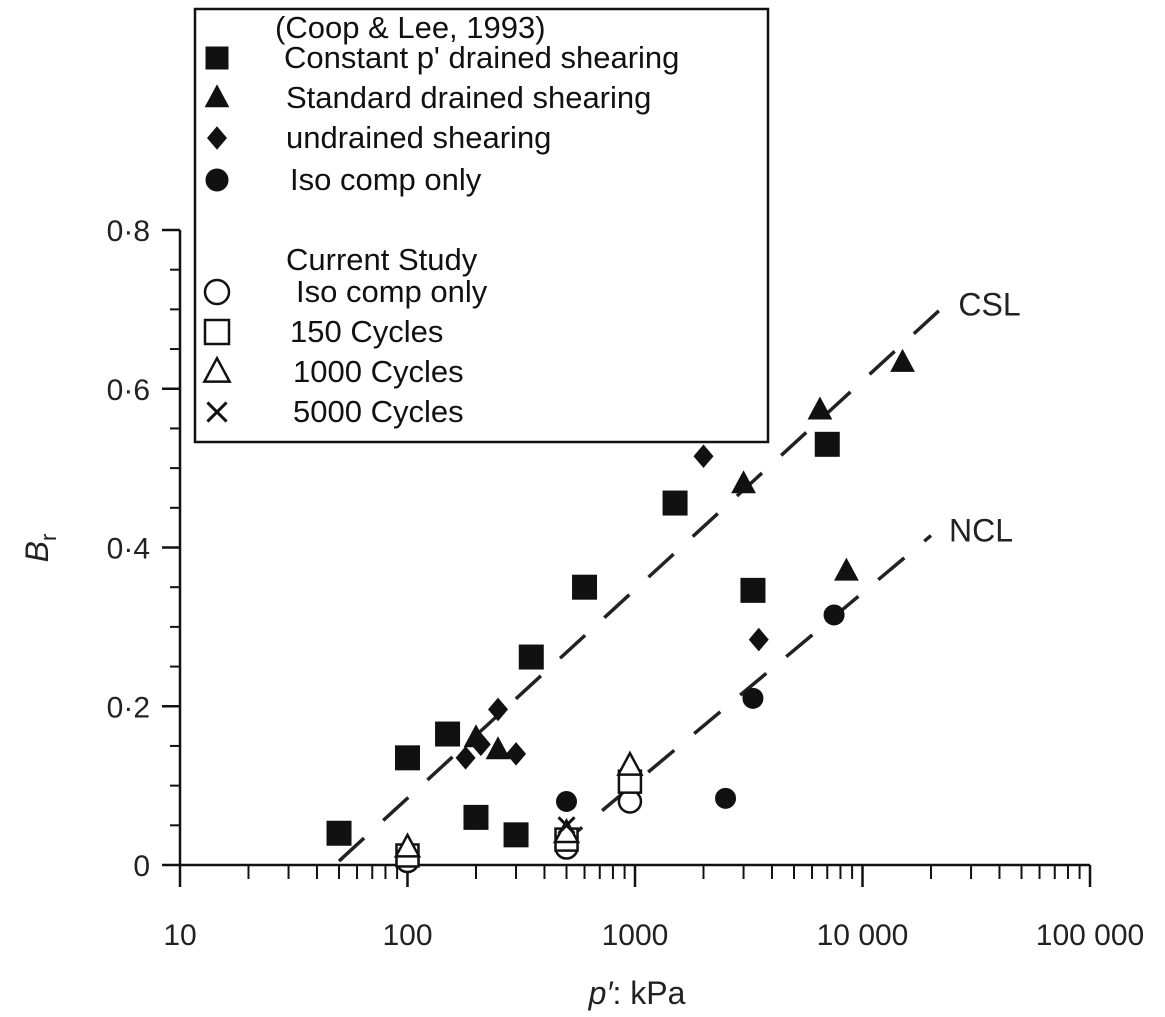 This screenshot has width=1165, height=1017. I want to click on x-axis-symbol: p′, so click(601, 993).